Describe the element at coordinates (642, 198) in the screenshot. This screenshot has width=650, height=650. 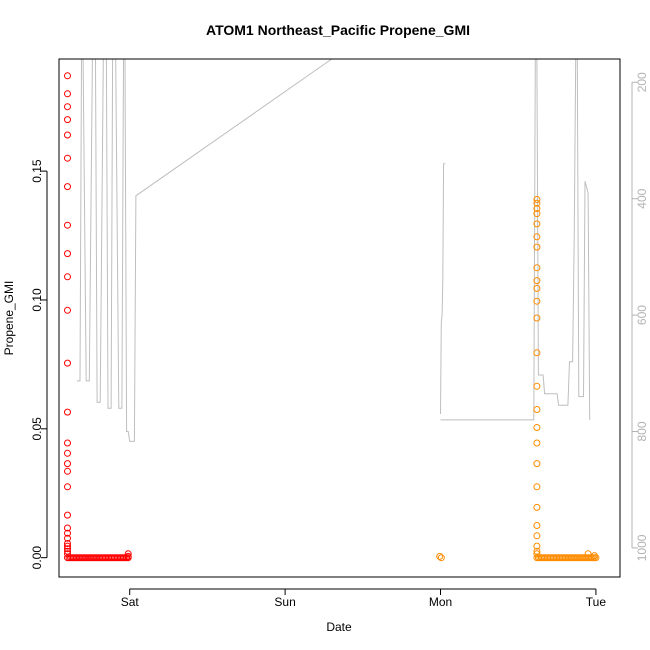
I see `right-axis-tick-label: 400` at that location.